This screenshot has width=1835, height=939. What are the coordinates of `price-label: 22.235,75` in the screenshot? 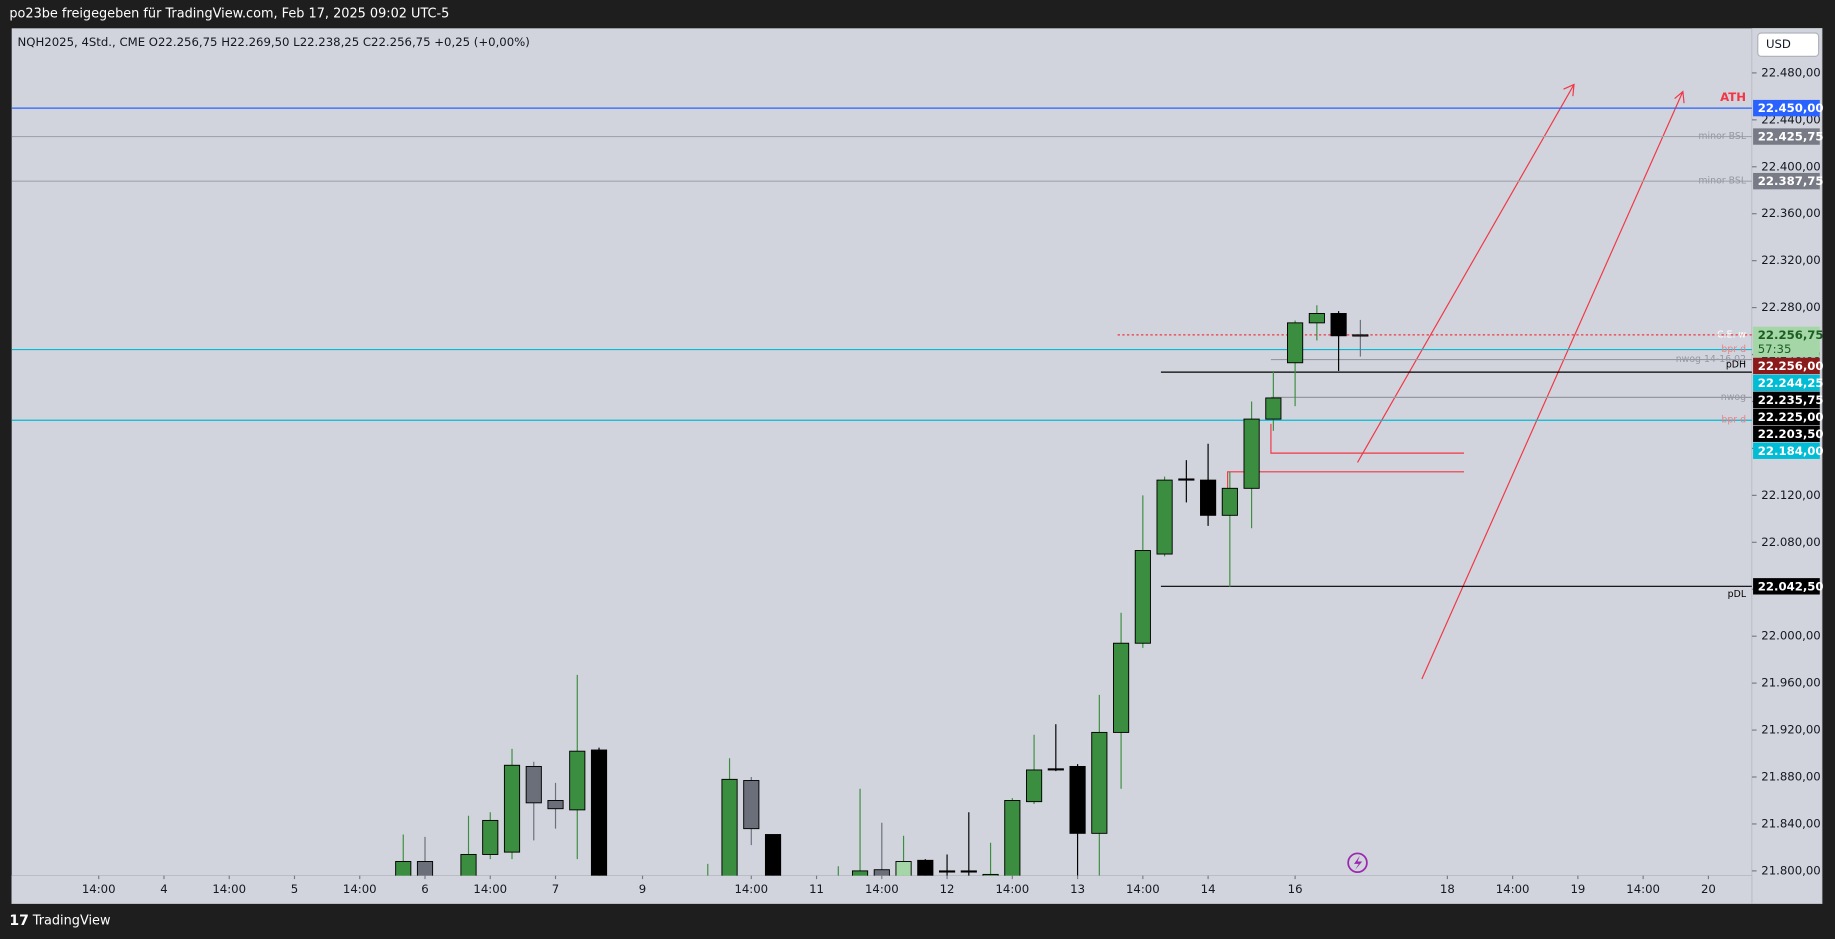 It's located at (1791, 400).